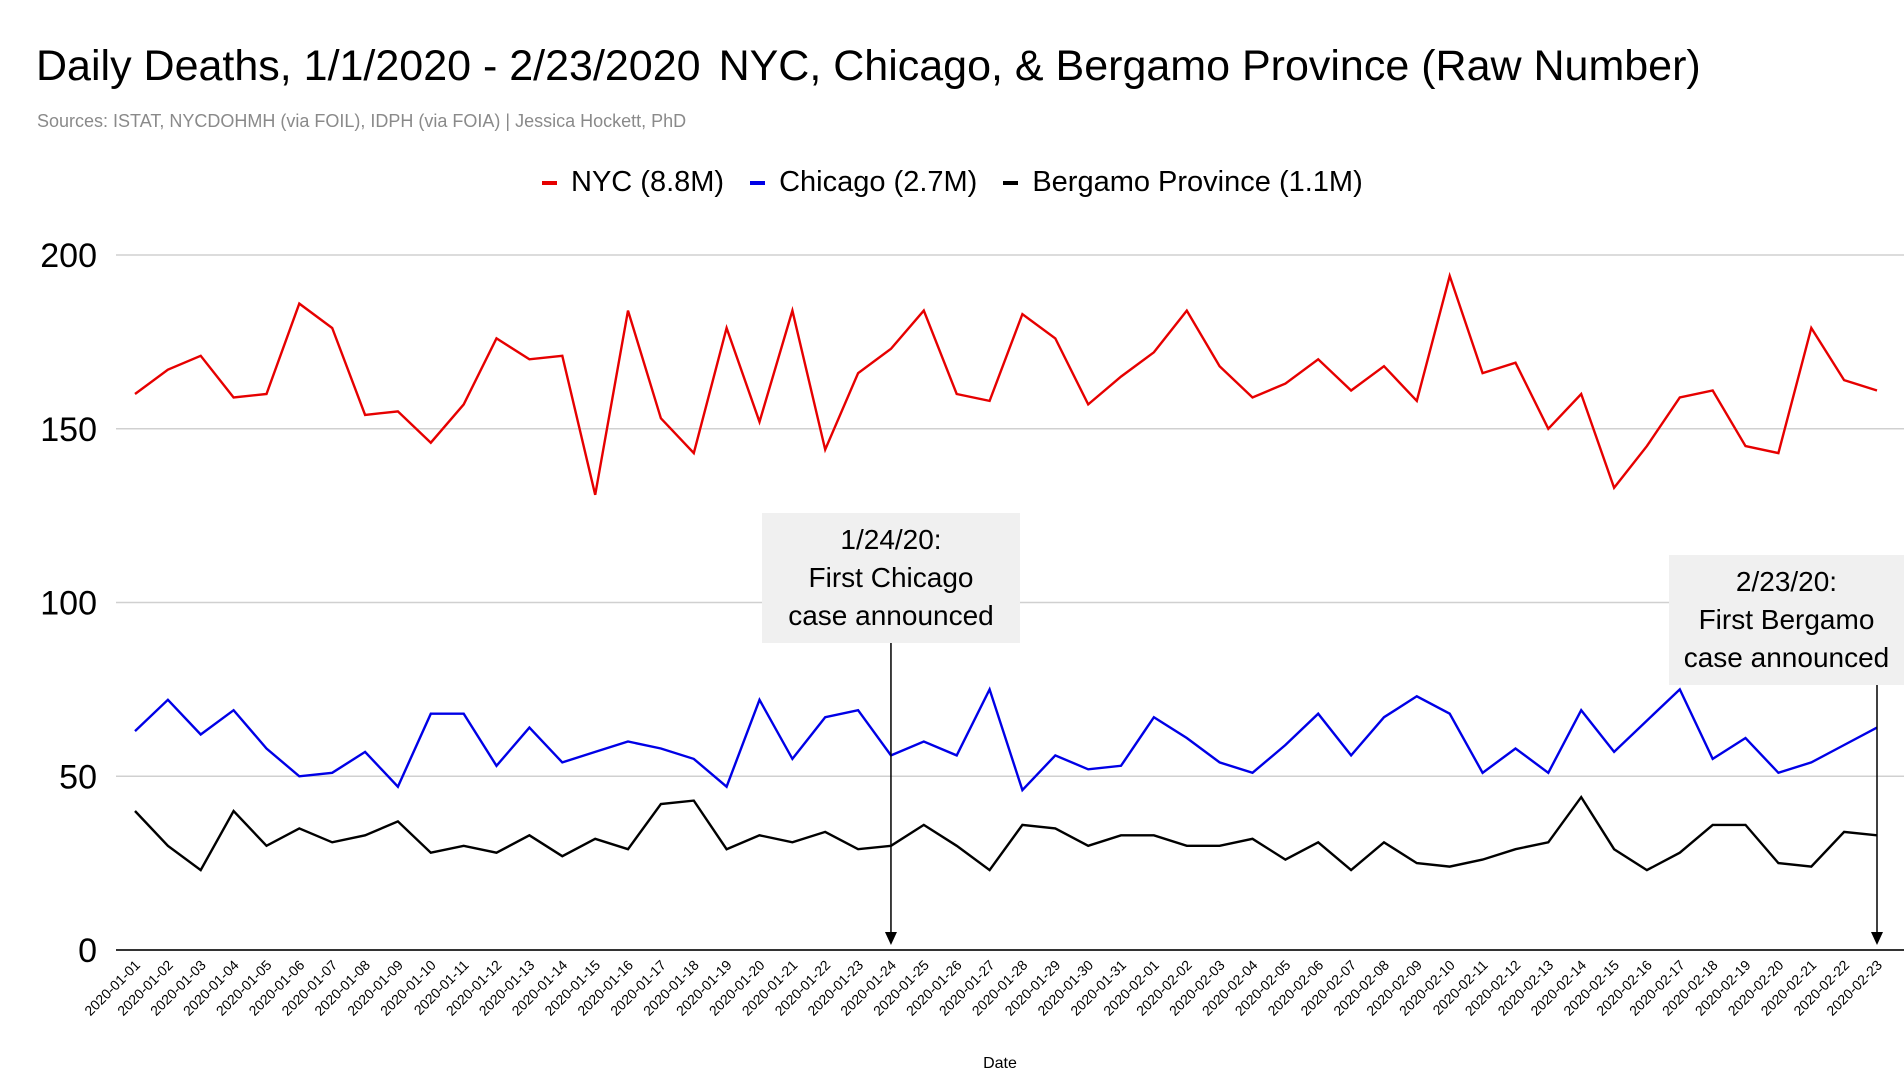 Image resolution: width=1904 pixels, height=1088 pixels. Describe the element at coordinates (549, 182) in the screenshot. I see `legend-swatch-nyc` at that location.